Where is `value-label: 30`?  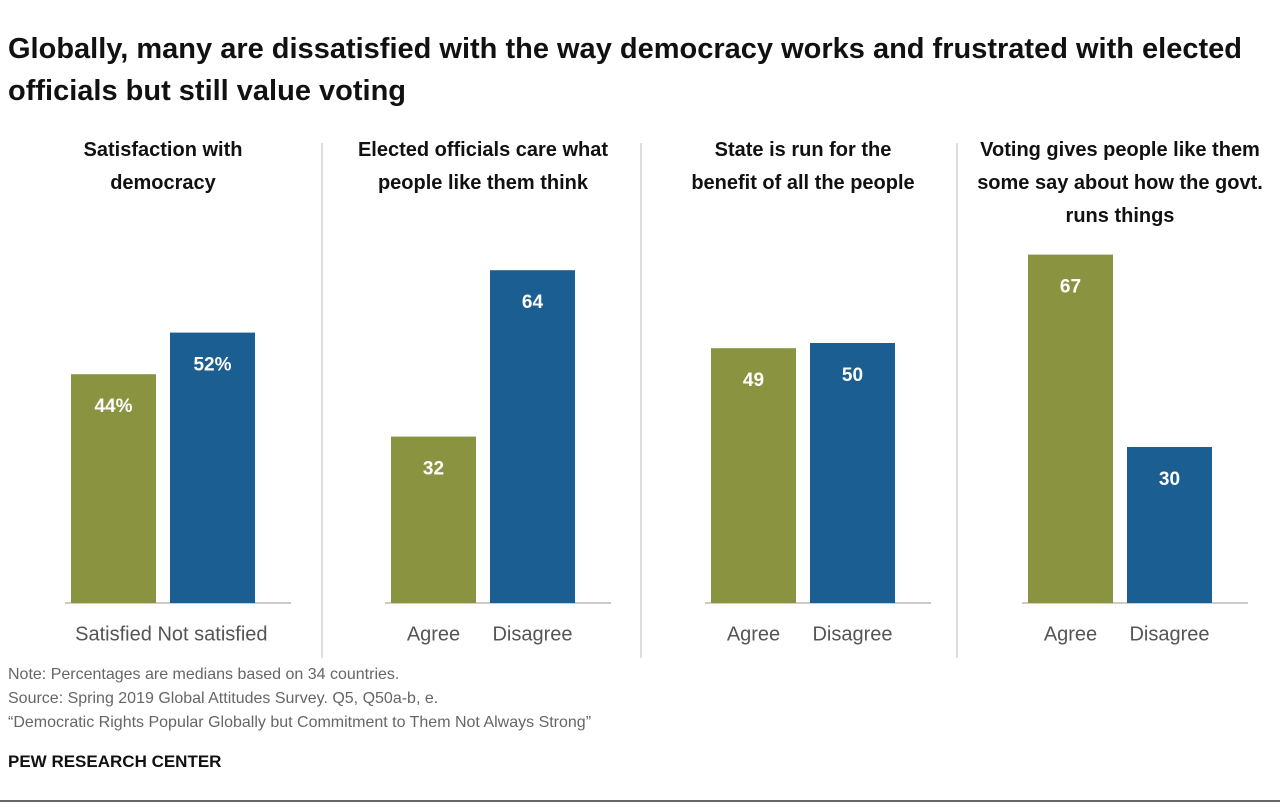
value-label: 30 is located at coordinates (1169, 479).